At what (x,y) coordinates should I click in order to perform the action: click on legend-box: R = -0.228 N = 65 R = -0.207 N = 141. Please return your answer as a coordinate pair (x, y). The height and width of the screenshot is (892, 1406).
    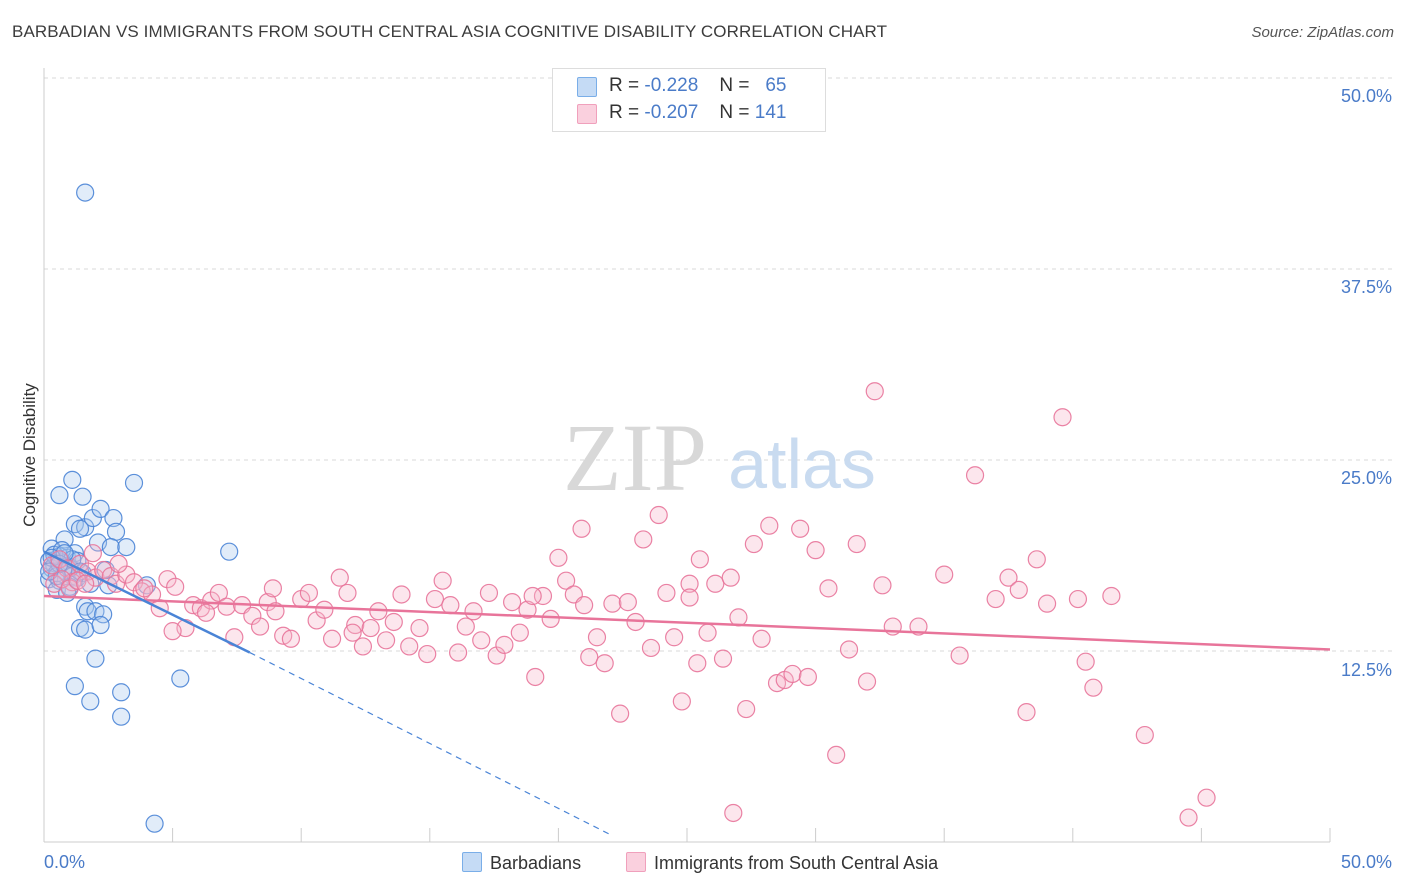
    Looking at the image, I should click on (689, 100).